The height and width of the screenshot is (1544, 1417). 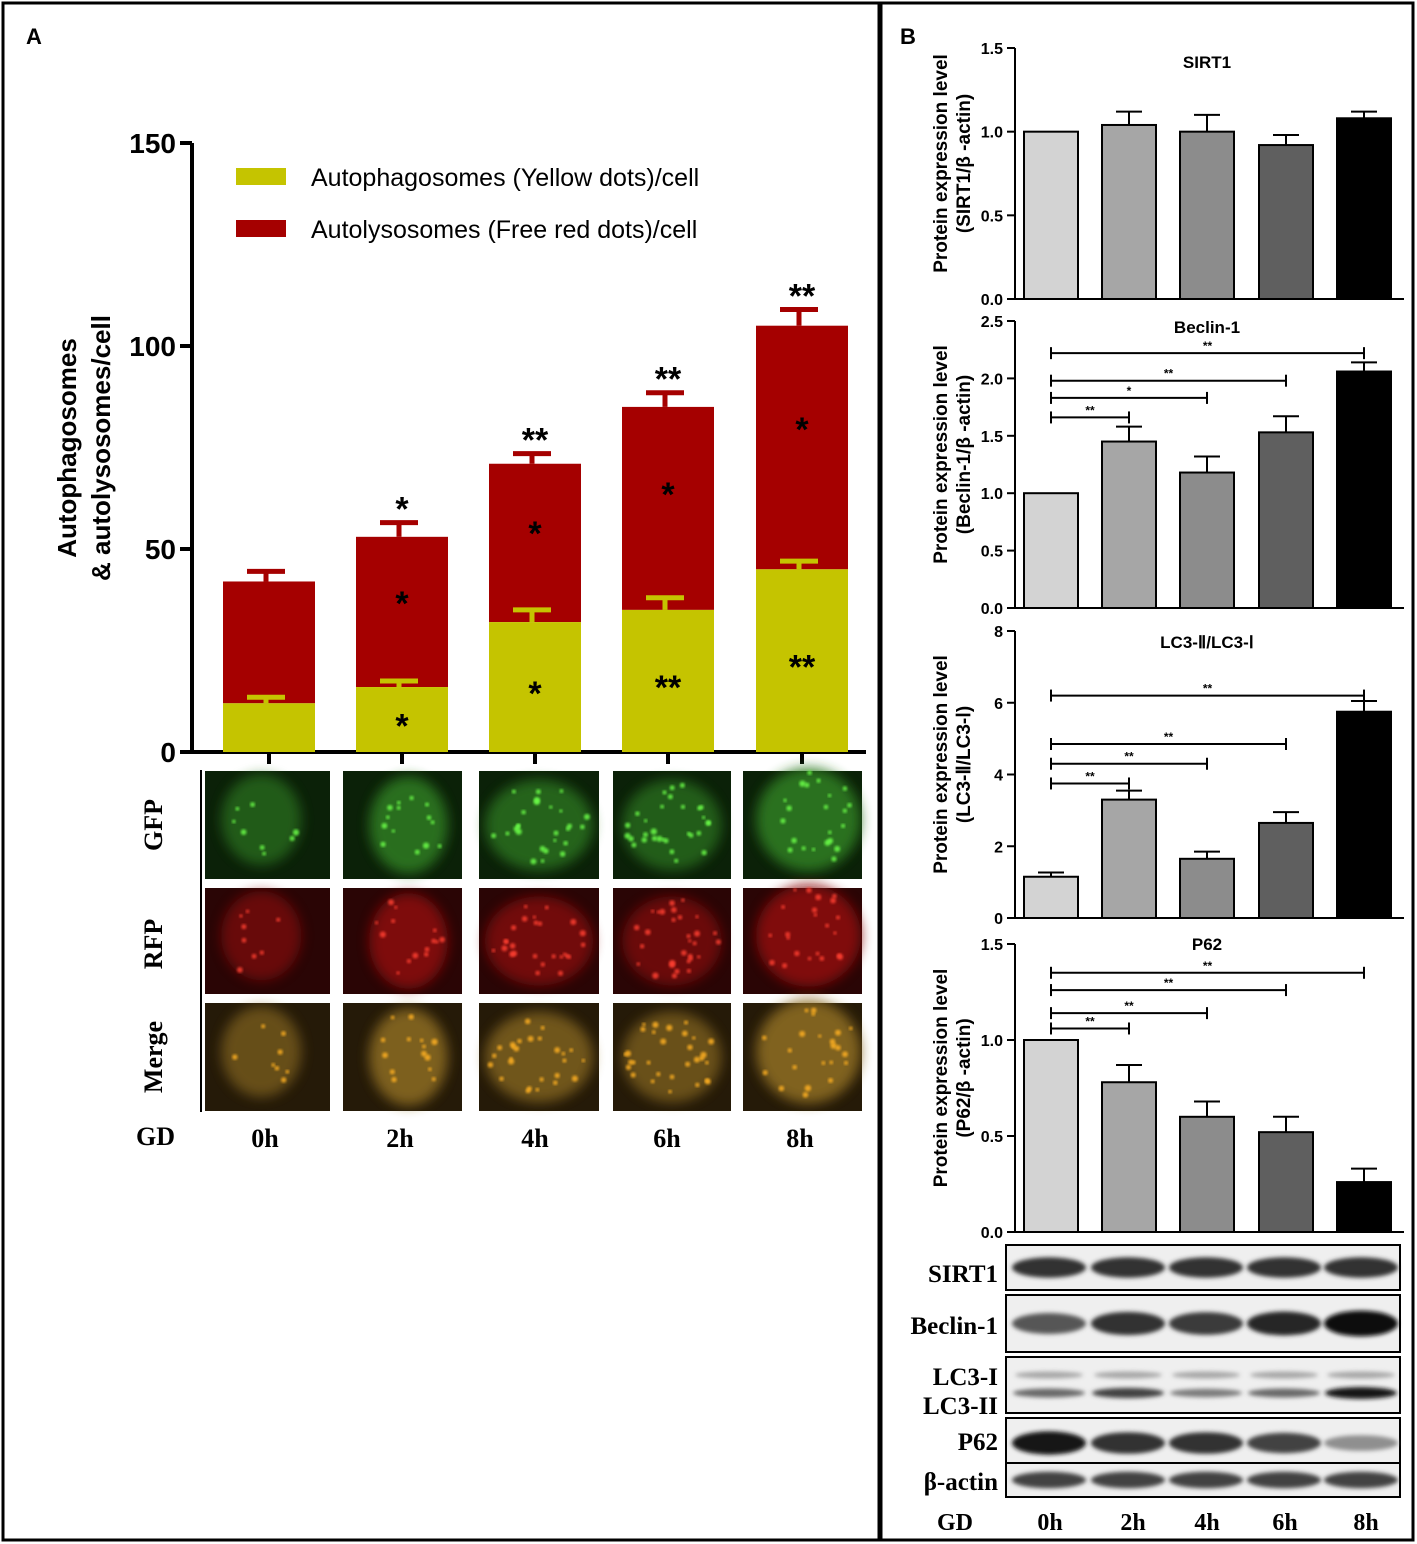 I want to click on bar-autolysosomes-8h, so click(x=802, y=447).